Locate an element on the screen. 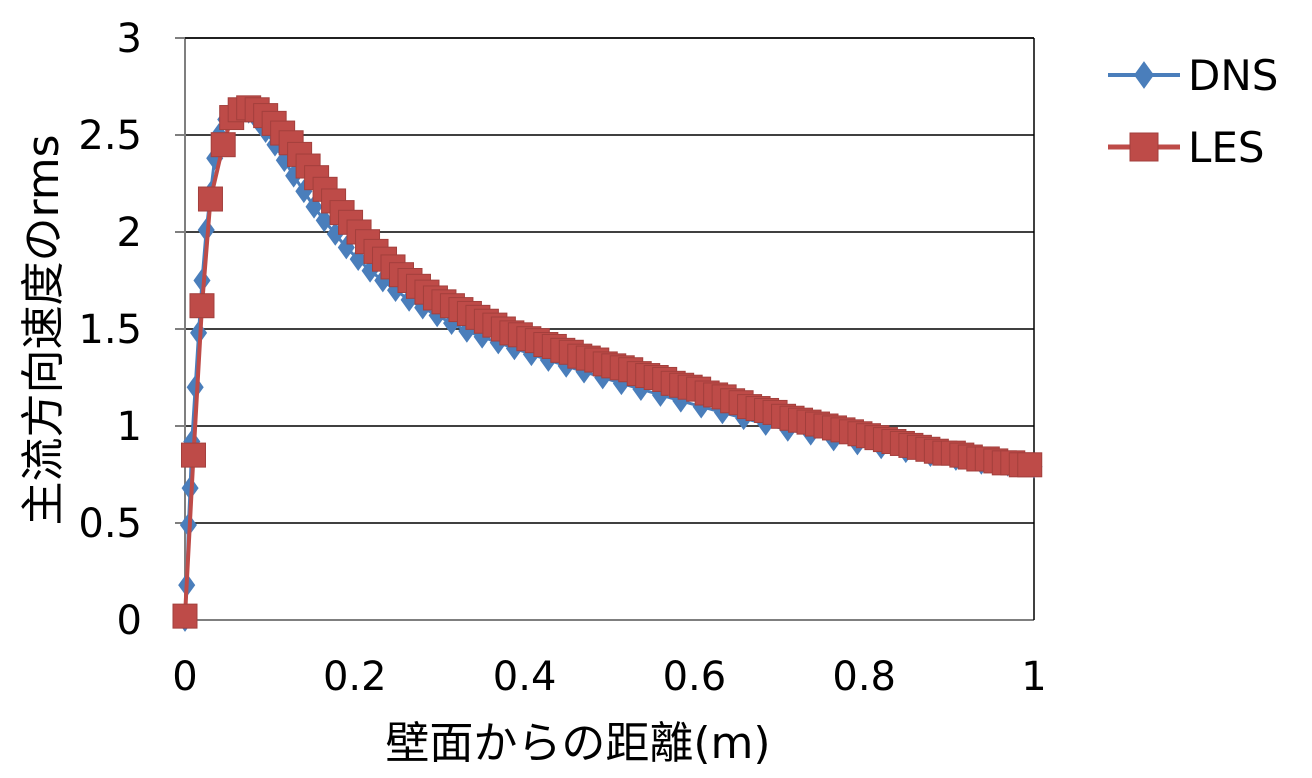  y-tick-labels: 0 0.5 1 1.5 2 2.5 3 is located at coordinates (110, 330).